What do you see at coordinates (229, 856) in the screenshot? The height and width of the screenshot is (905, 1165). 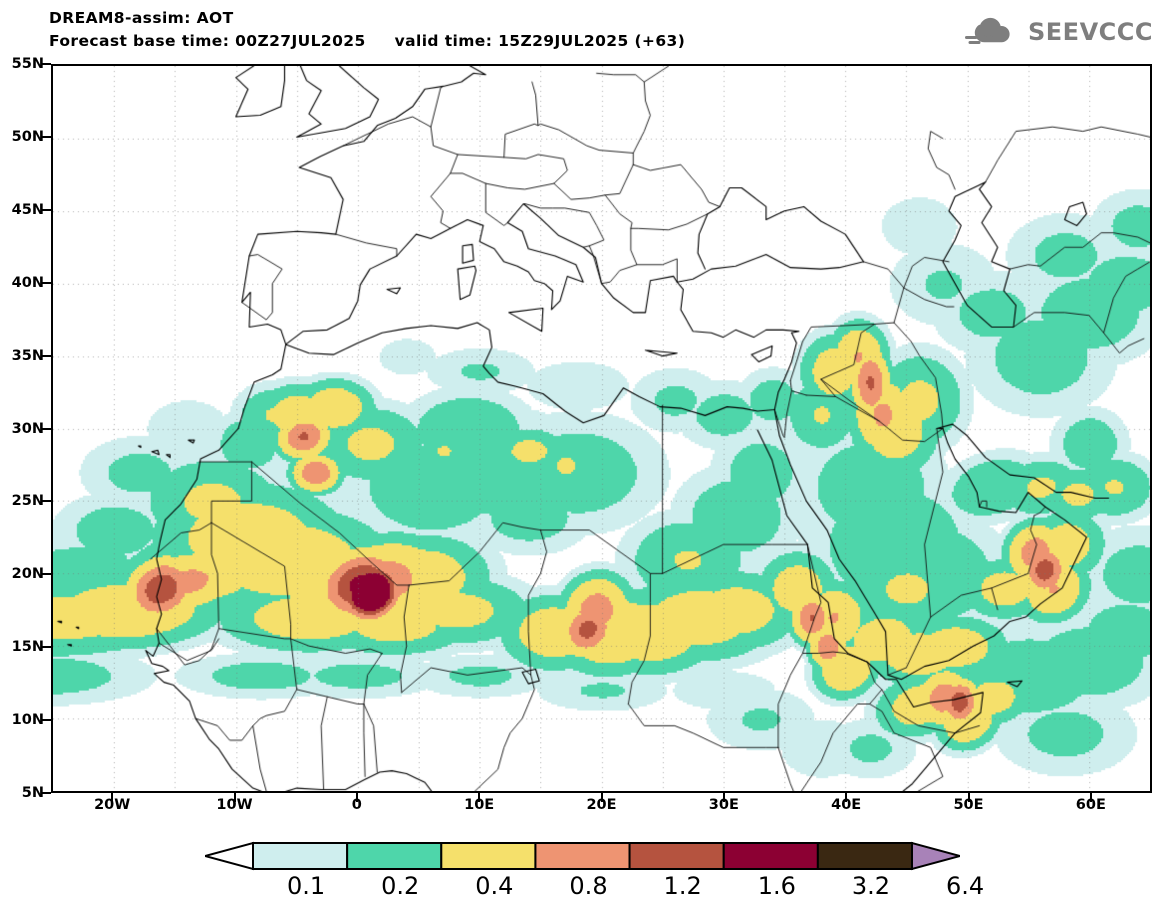 I see `colorbar-under-arrow` at bounding box center [229, 856].